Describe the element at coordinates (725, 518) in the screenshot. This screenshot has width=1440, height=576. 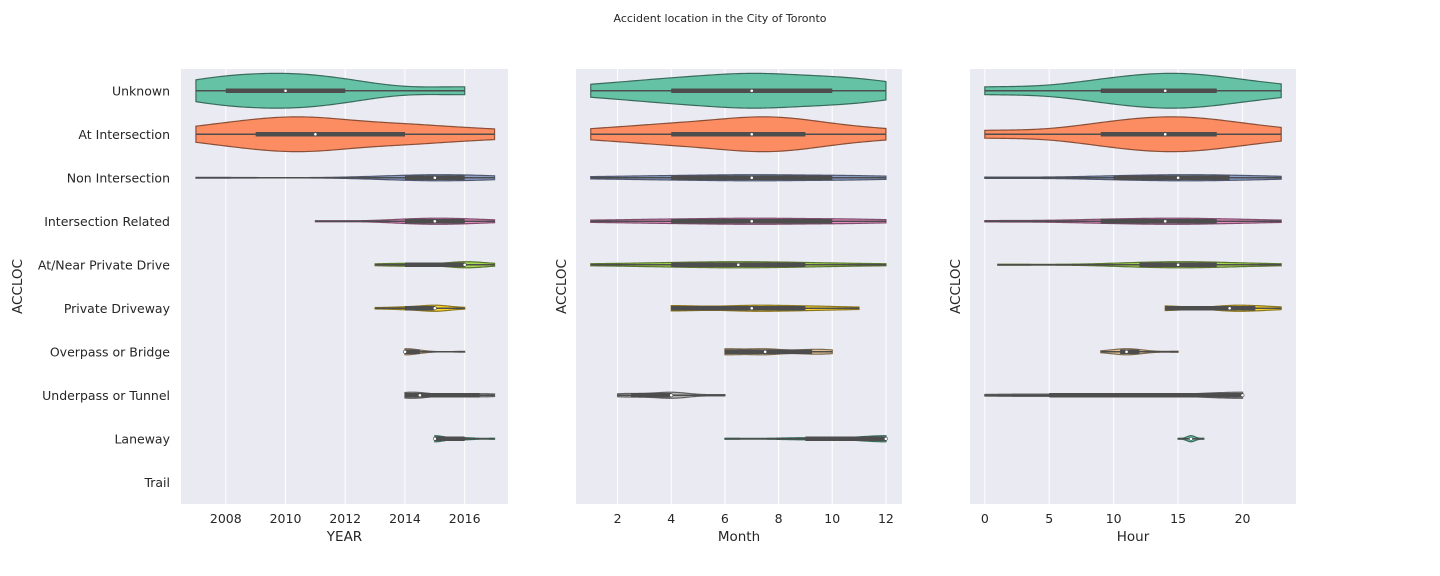
I see `x-tick-label: 6` at that location.